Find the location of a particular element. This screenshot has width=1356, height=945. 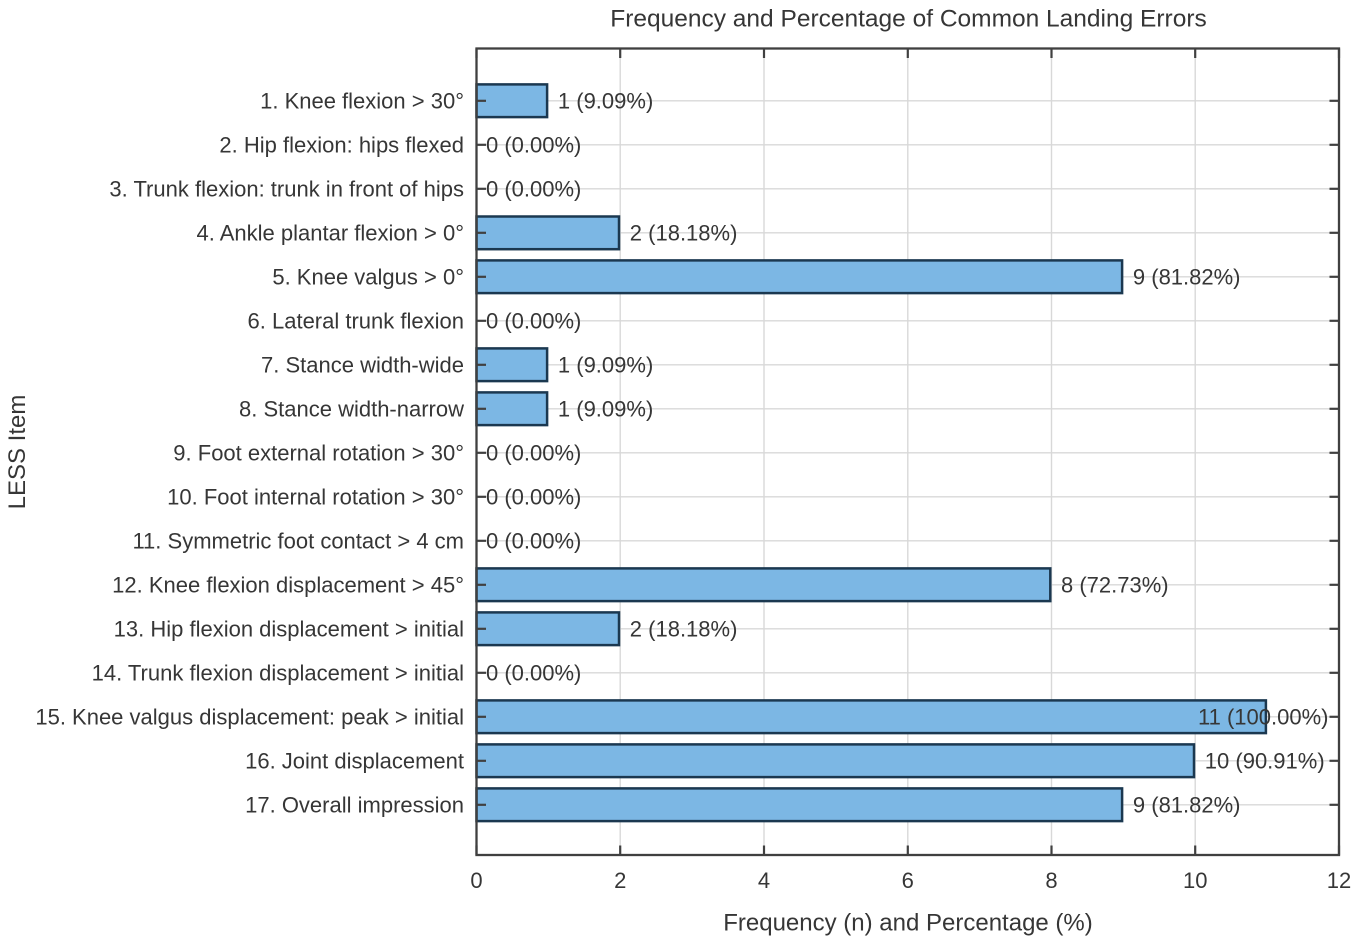

svg-text:13. Hip flexion displacement >: 13. Hip flexion displacement > initial is located at coordinates (289, 629).